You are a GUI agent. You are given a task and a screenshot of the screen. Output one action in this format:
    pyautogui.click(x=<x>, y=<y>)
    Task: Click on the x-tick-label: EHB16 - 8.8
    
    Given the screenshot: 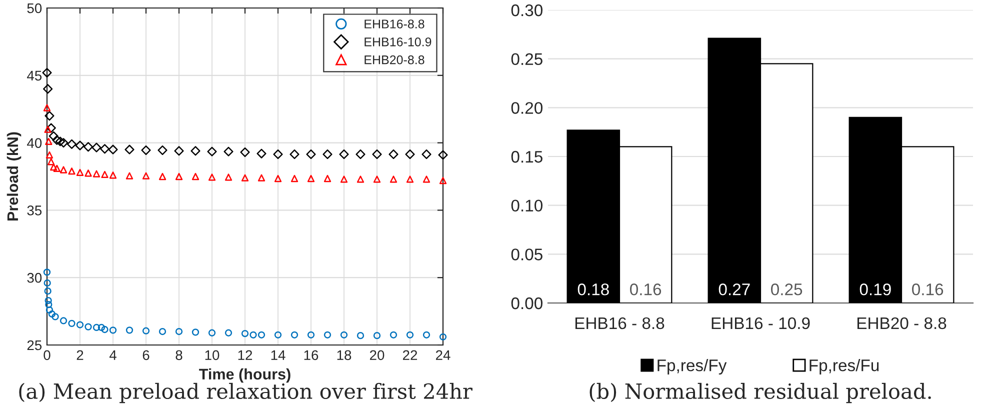 What is the action you would take?
    pyautogui.click(x=619, y=323)
    